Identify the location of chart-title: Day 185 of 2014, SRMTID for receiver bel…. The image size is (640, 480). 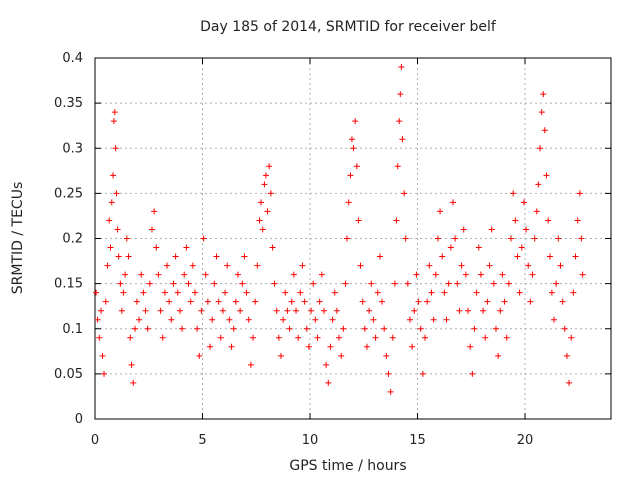
(348, 27).